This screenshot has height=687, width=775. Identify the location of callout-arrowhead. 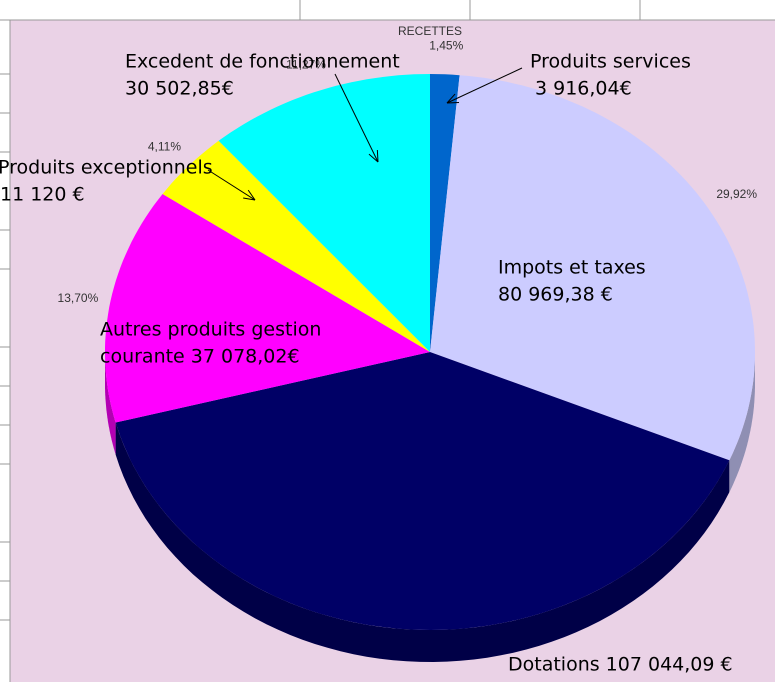
(377, 156).